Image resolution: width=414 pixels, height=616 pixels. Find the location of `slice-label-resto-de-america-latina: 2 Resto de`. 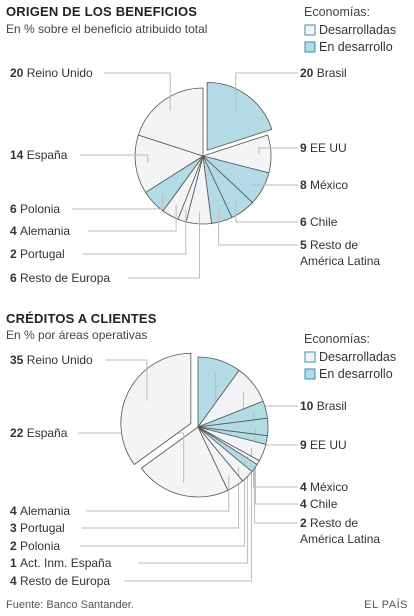

slice-label-resto-de-america-latina: 2 Resto de is located at coordinates (329, 523).